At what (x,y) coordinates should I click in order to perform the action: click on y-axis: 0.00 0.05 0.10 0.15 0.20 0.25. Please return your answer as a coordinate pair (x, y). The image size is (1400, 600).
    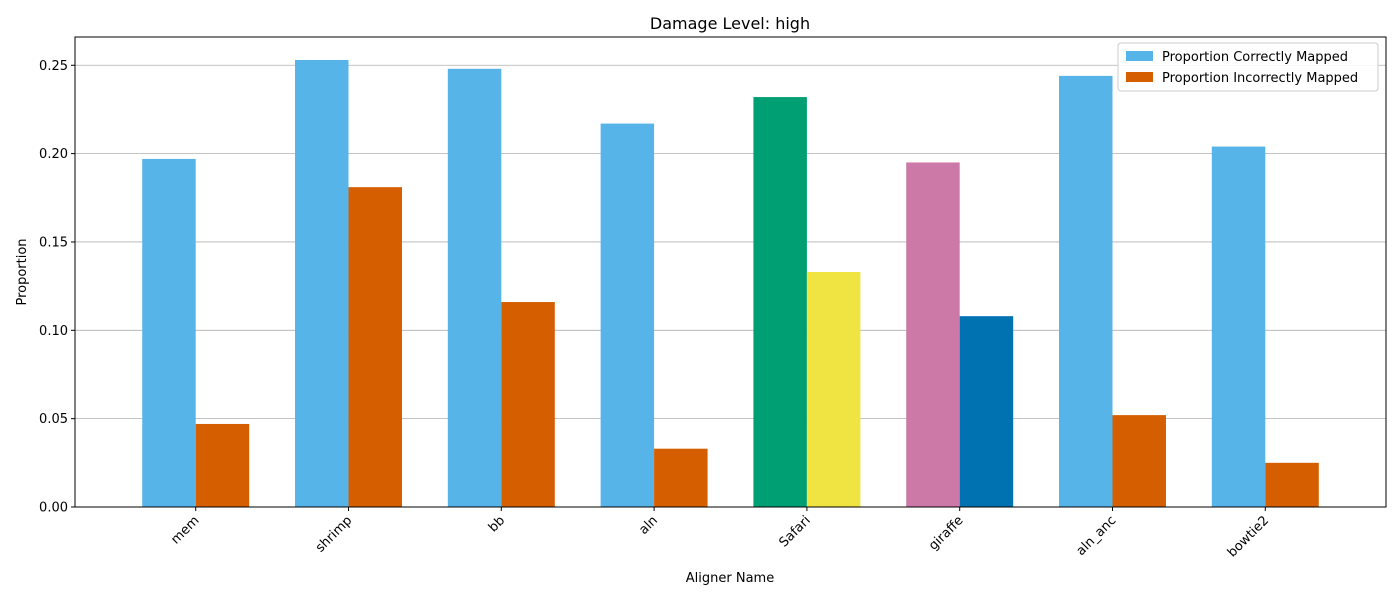
    Looking at the image, I should click on (57, 287).